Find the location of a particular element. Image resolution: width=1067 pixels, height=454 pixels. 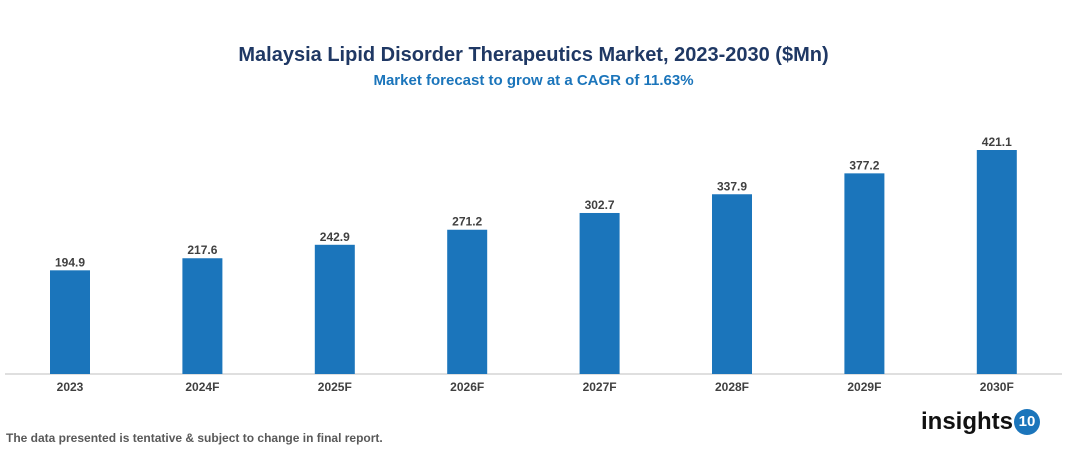

x-tick-label: 2027F is located at coordinates (600, 387).